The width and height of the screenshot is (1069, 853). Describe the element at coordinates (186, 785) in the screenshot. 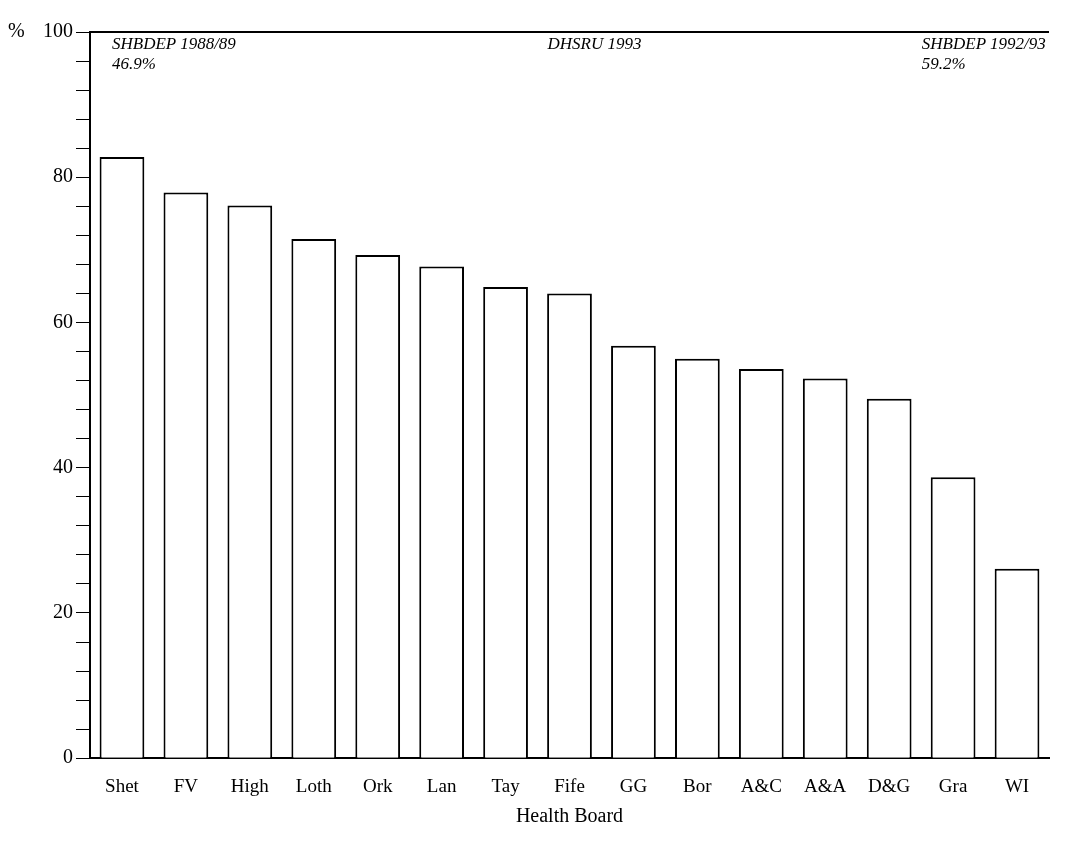

I see `x-tick-label: FV` at that location.